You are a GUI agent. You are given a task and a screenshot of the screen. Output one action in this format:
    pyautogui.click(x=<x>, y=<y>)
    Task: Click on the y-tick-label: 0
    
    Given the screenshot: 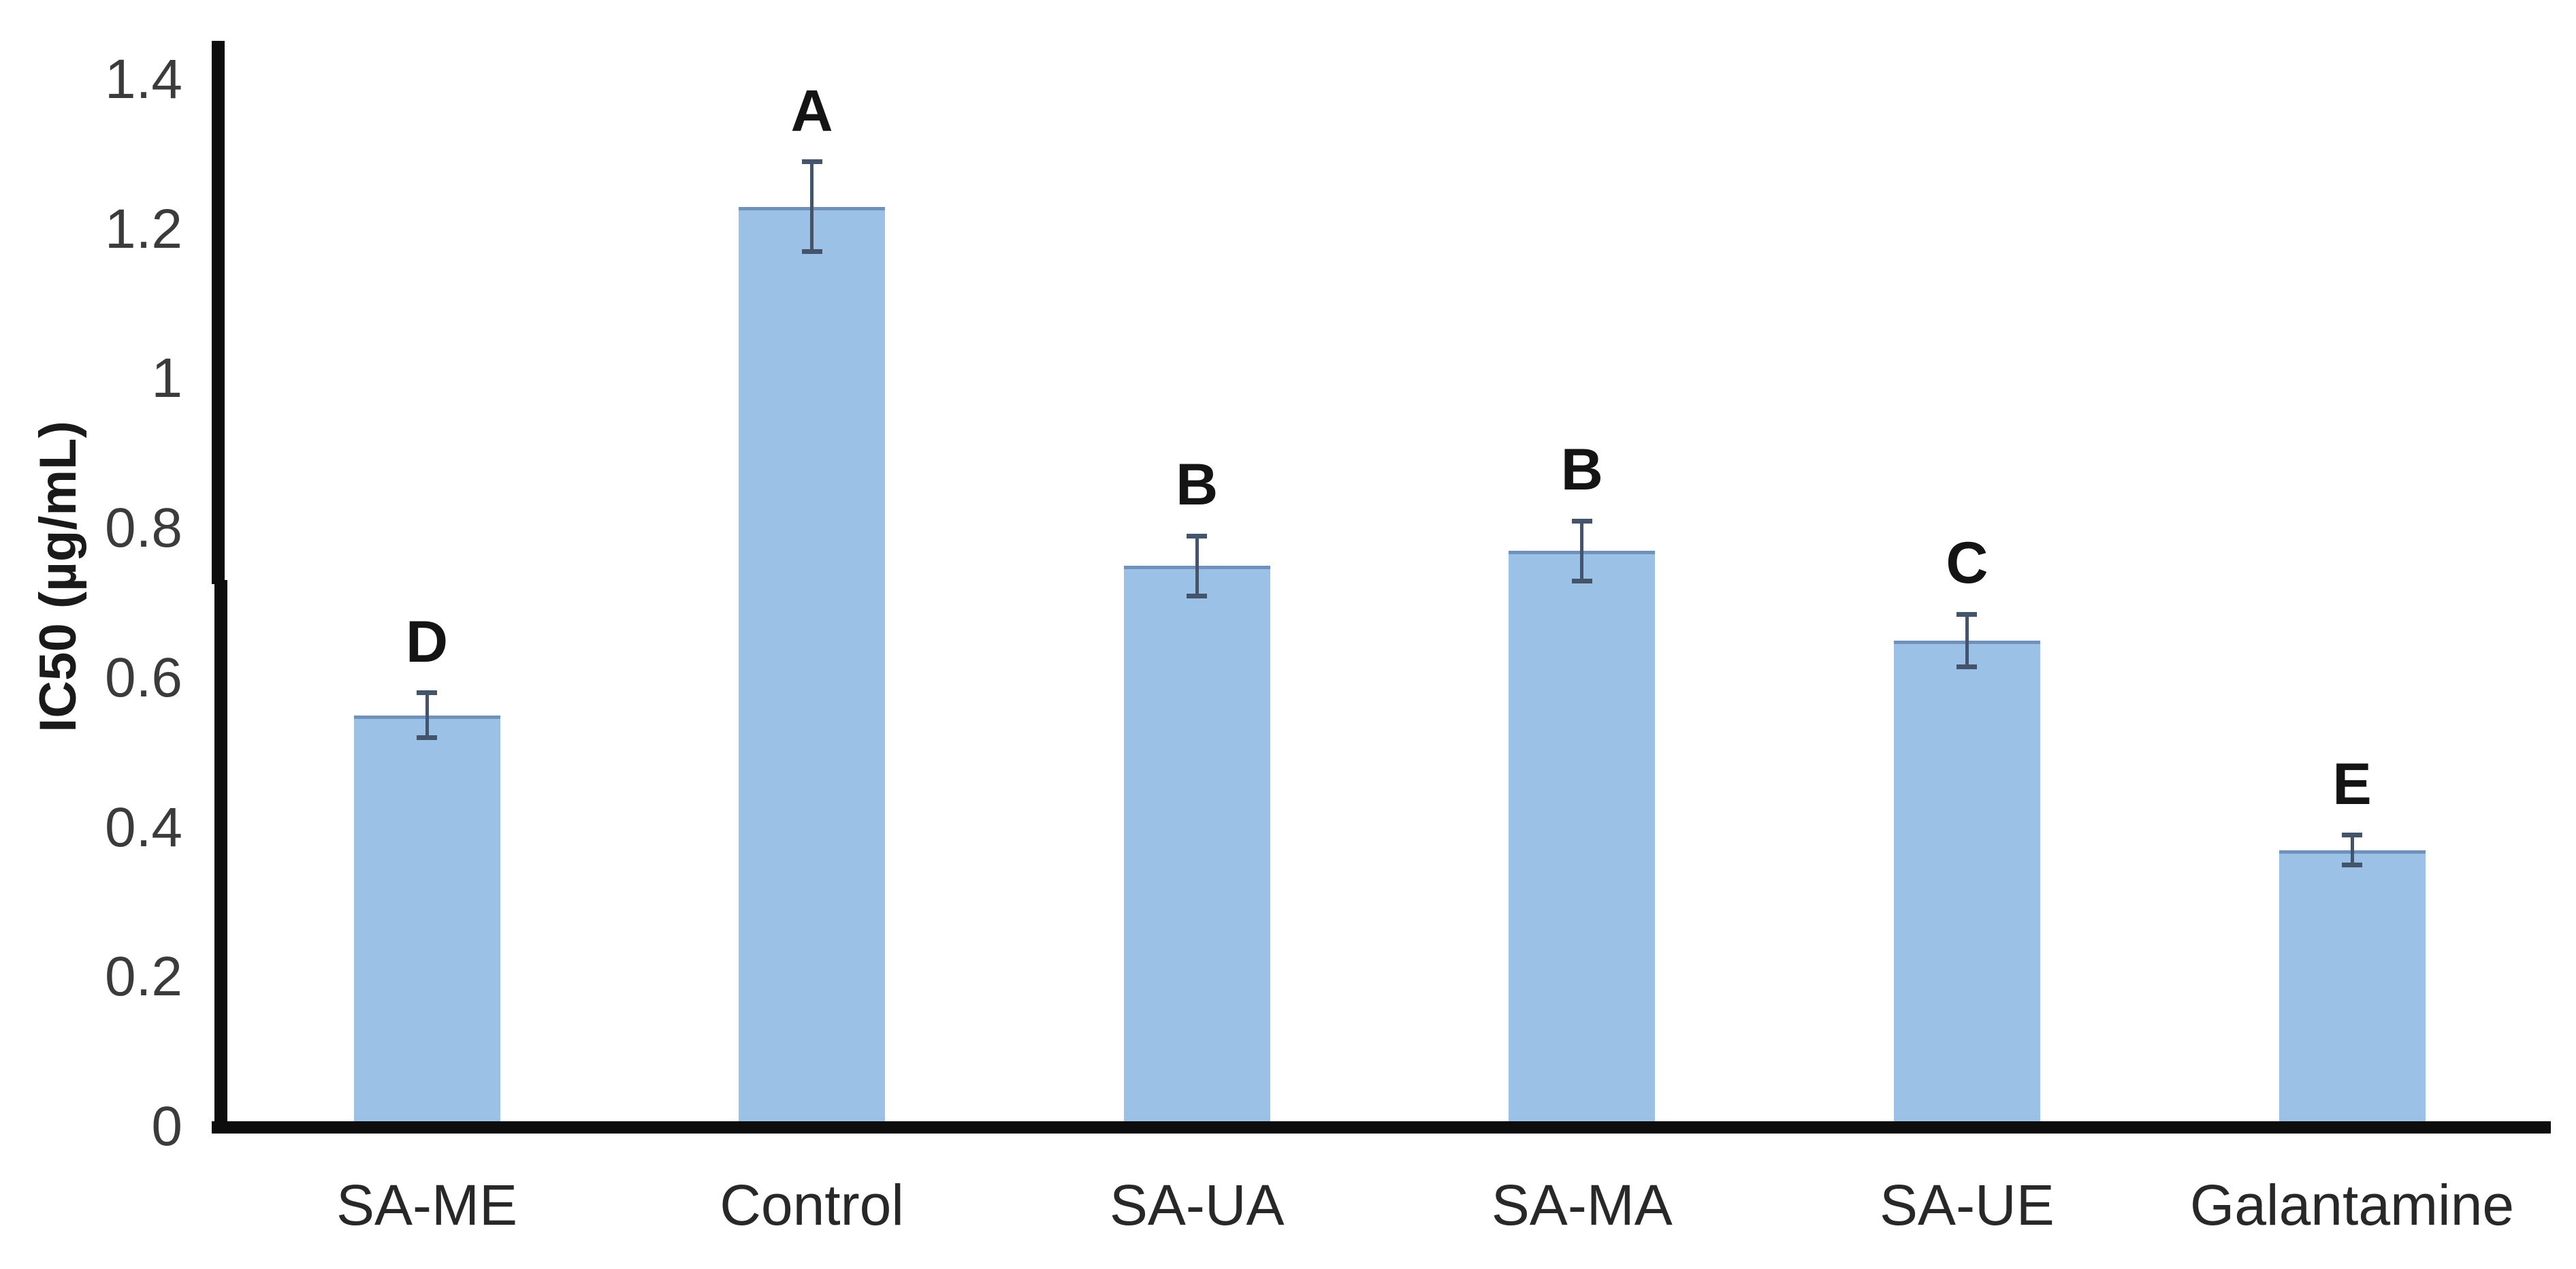 What is the action you would take?
    pyautogui.click(x=167, y=1126)
    